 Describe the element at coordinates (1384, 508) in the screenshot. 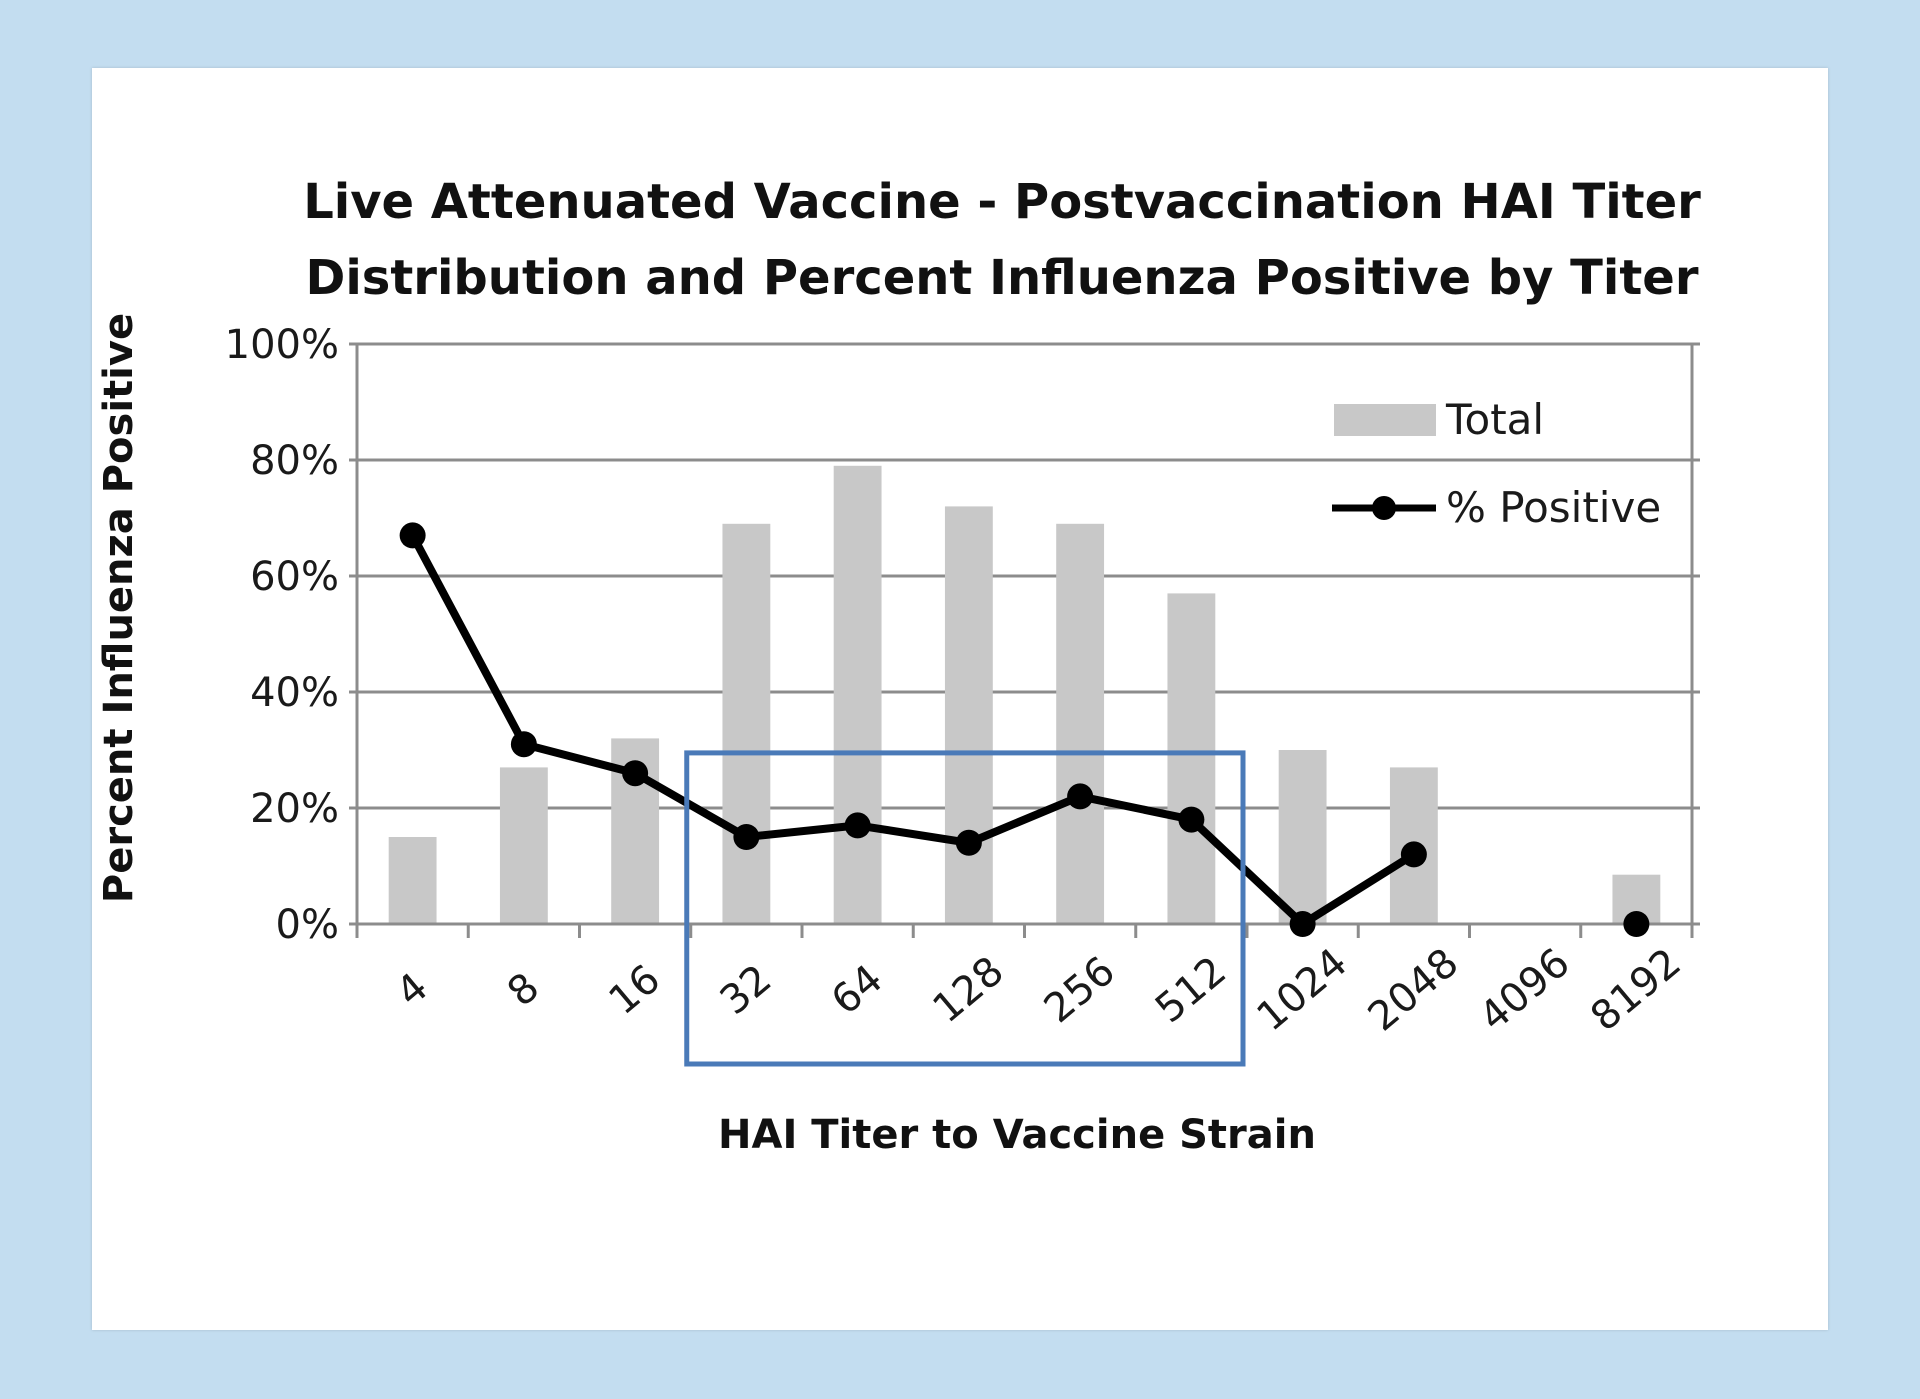

I see `legend-marker-percent-positive` at that location.